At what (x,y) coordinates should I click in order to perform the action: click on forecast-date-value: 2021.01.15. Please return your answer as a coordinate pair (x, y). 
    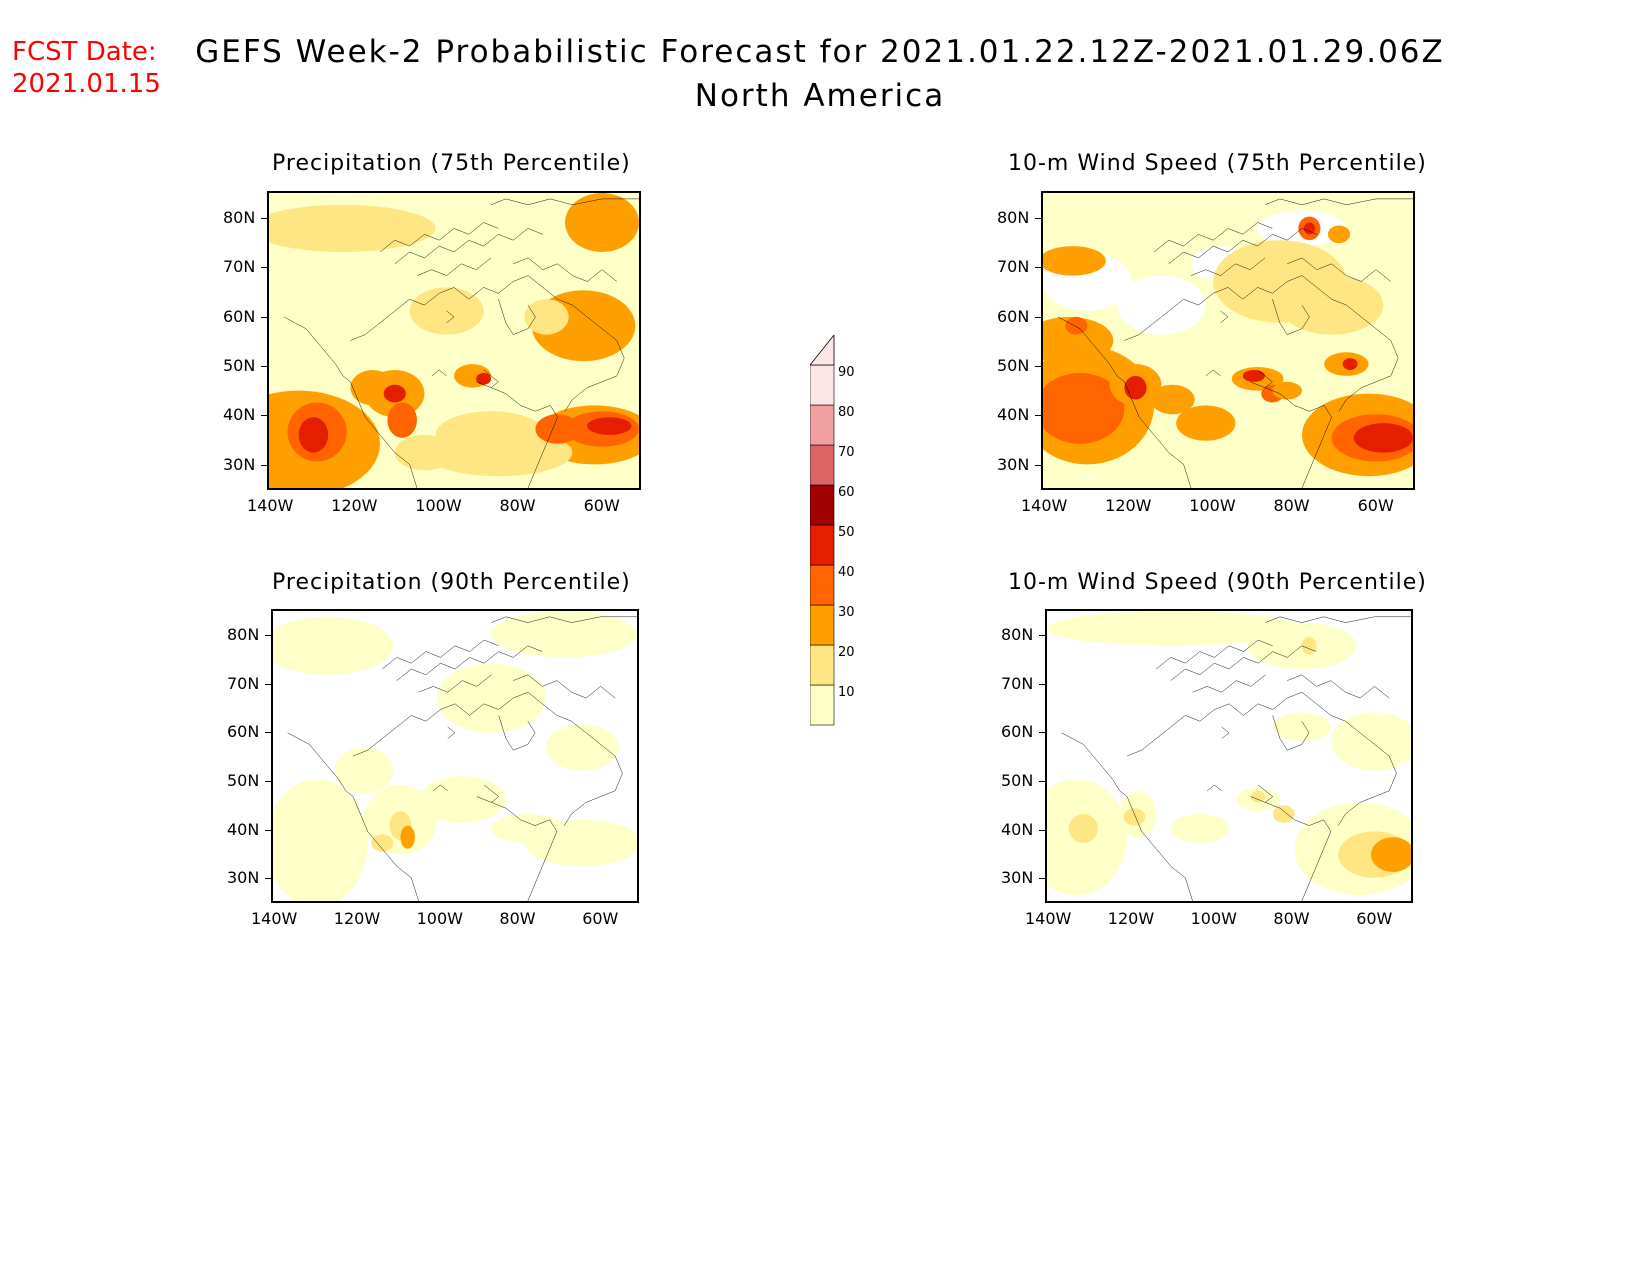
    Looking at the image, I should click on (86, 84).